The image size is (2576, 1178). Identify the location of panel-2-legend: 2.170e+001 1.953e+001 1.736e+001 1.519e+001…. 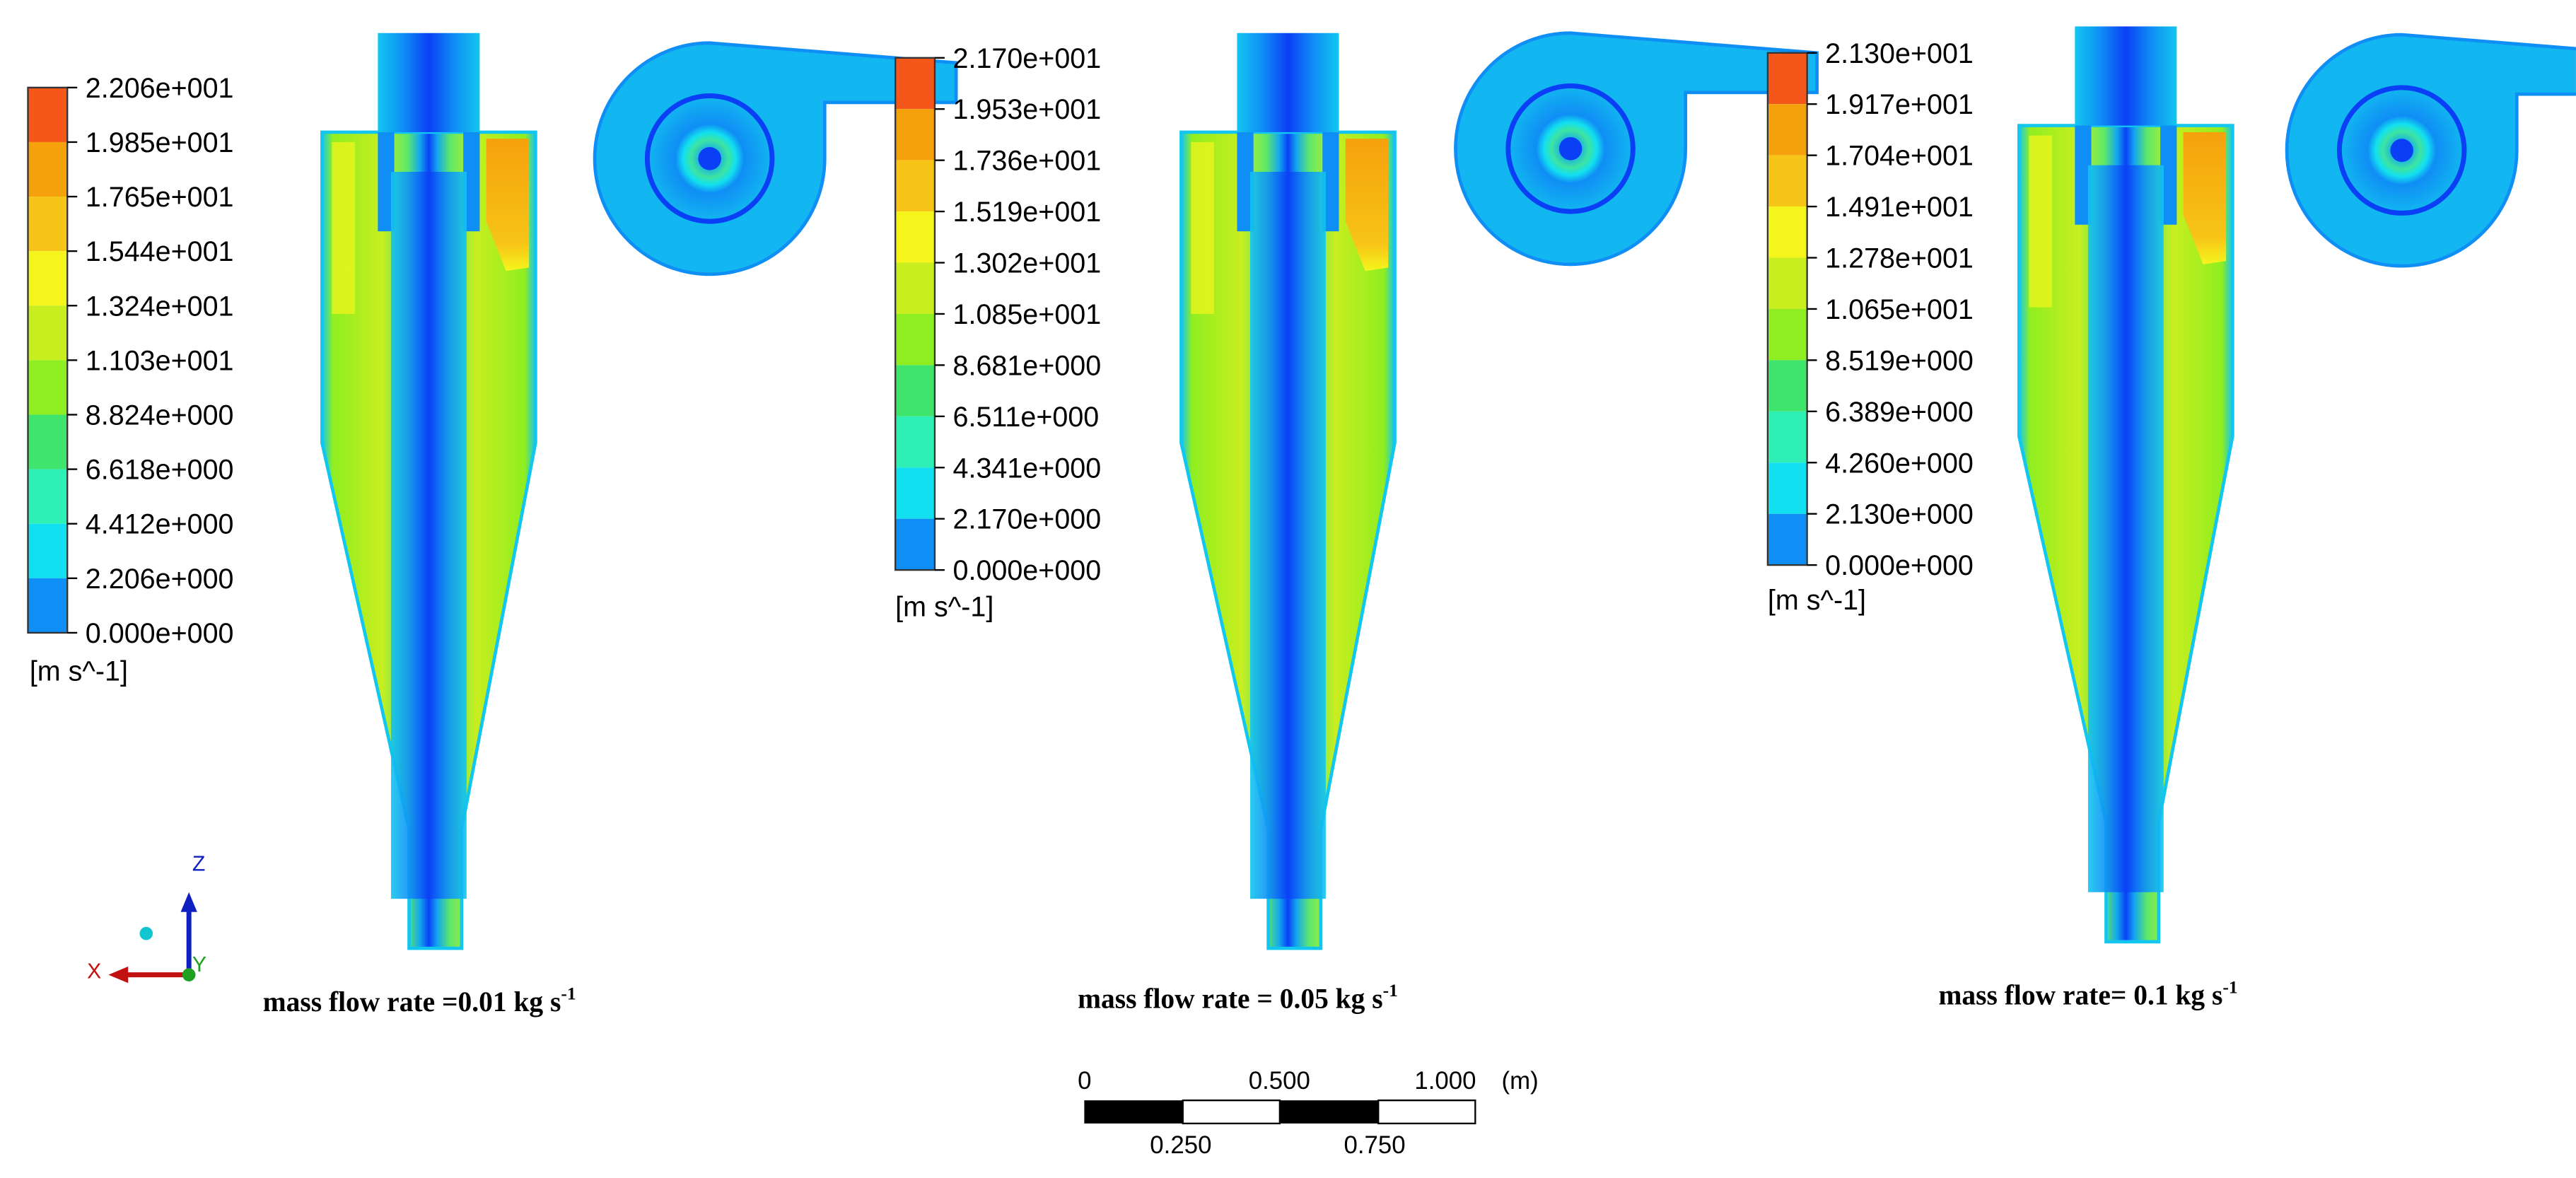
(998, 314).